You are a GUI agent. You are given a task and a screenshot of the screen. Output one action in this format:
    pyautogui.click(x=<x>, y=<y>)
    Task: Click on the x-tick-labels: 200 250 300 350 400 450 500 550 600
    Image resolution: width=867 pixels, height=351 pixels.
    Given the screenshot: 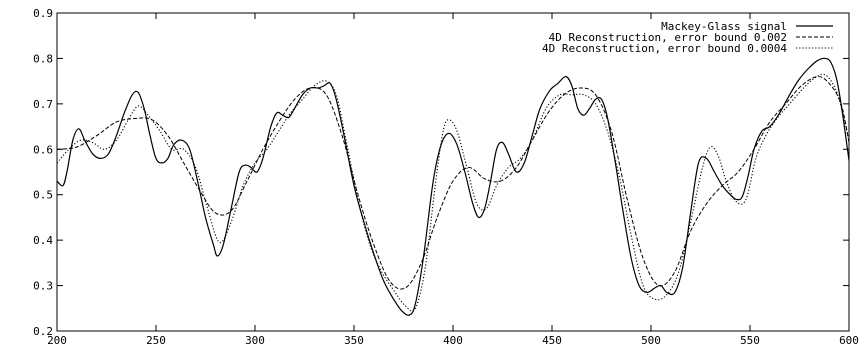 What is the action you would take?
    pyautogui.click(x=453, y=340)
    